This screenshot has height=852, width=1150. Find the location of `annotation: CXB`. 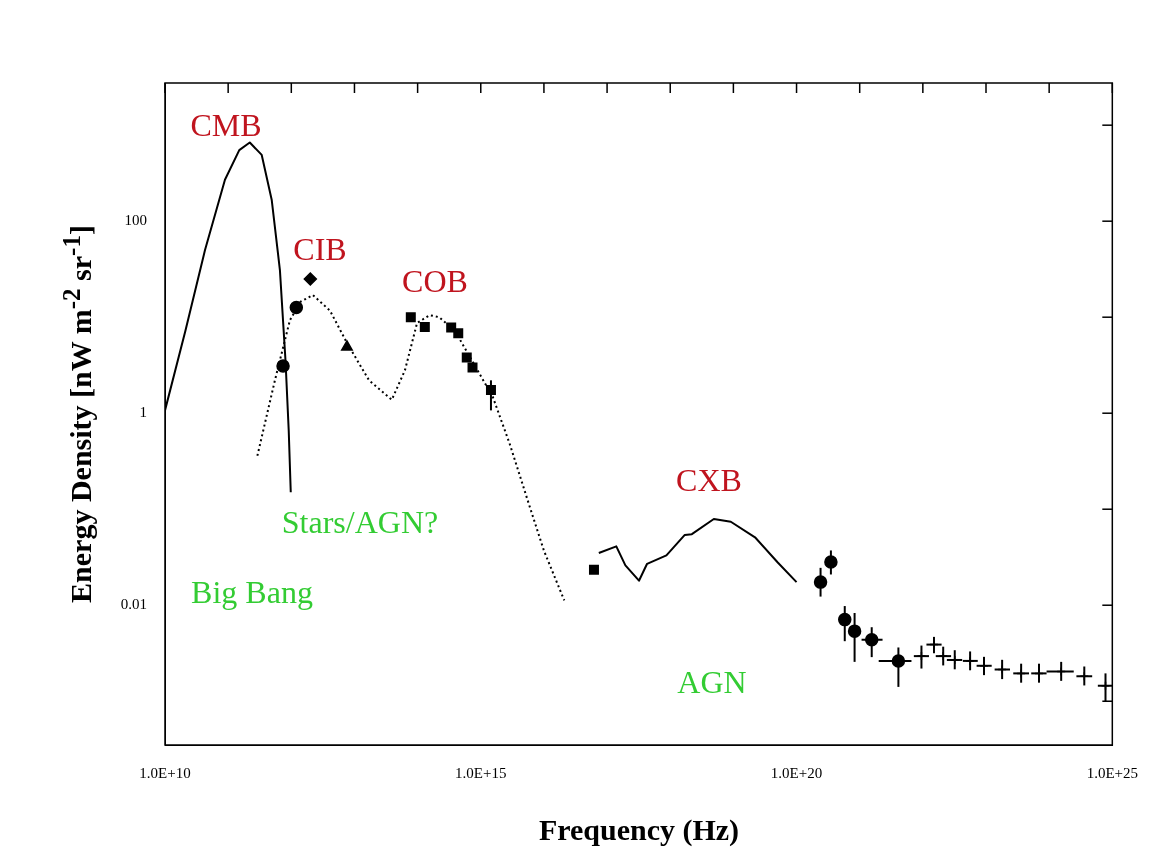

annotation: CXB is located at coordinates (709, 480).